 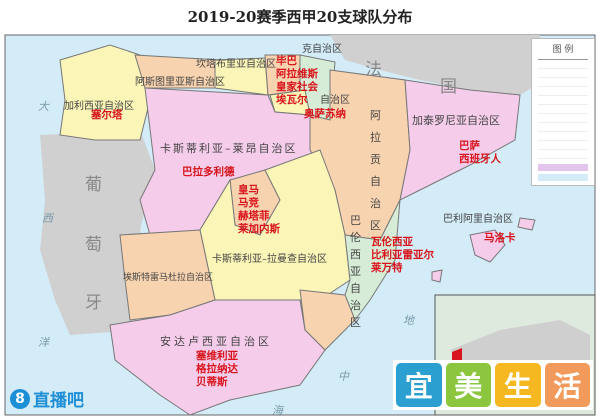 I want to click on team-list-galicia: 塞尔塔, so click(x=107, y=115).